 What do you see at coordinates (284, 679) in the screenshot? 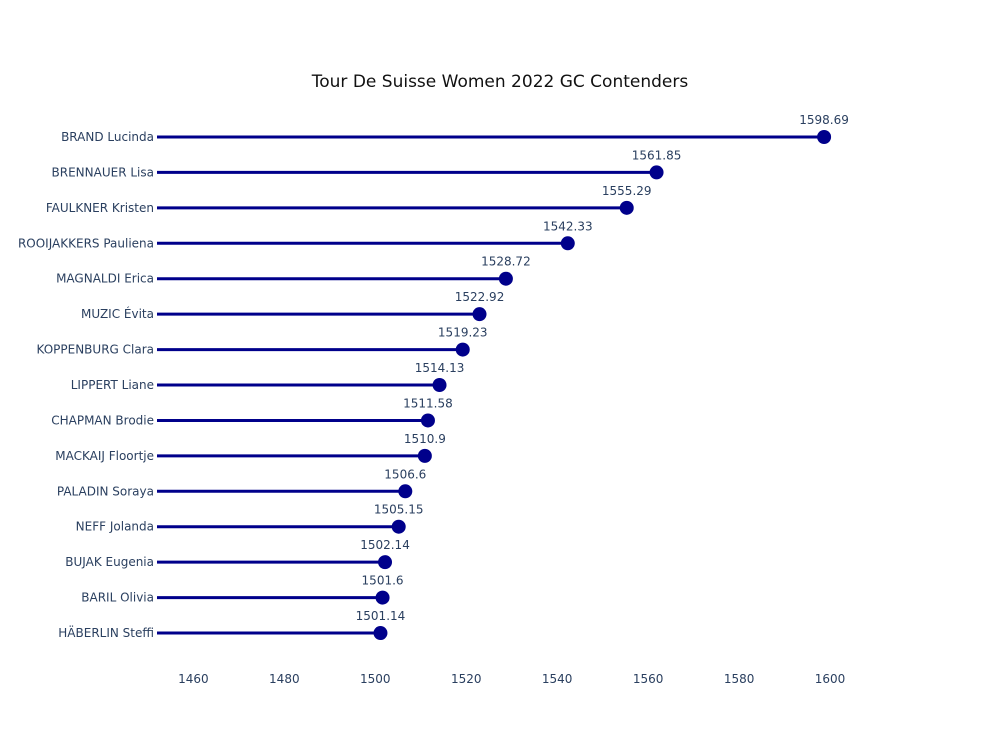
I see `x-tick-label: 1480` at bounding box center [284, 679].